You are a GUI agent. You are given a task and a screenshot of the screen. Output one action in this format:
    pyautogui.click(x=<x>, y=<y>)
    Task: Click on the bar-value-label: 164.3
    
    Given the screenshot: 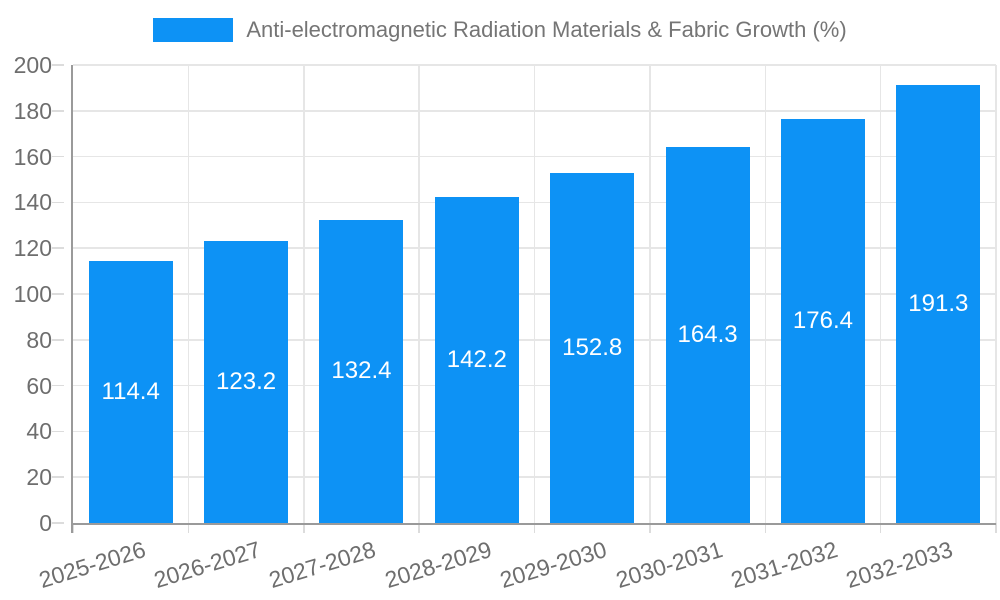 What is the action you would take?
    pyautogui.click(x=707, y=334)
    